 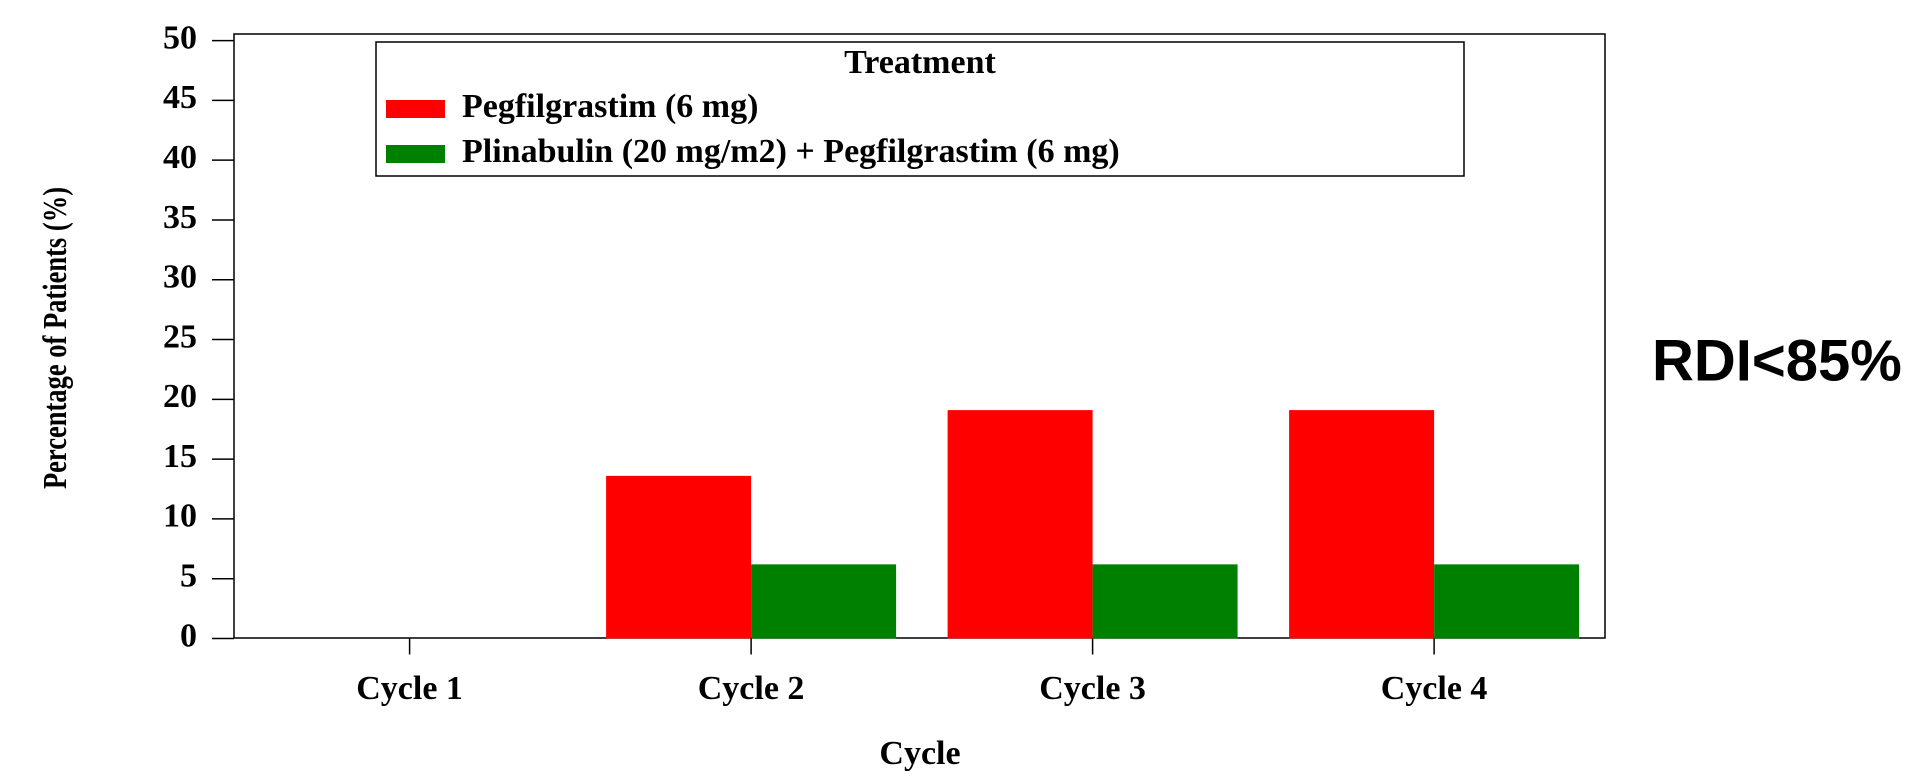 What do you see at coordinates (180, 396) in the screenshot?
I see `y-tick-label: 20` at bounding box center [180, 396].